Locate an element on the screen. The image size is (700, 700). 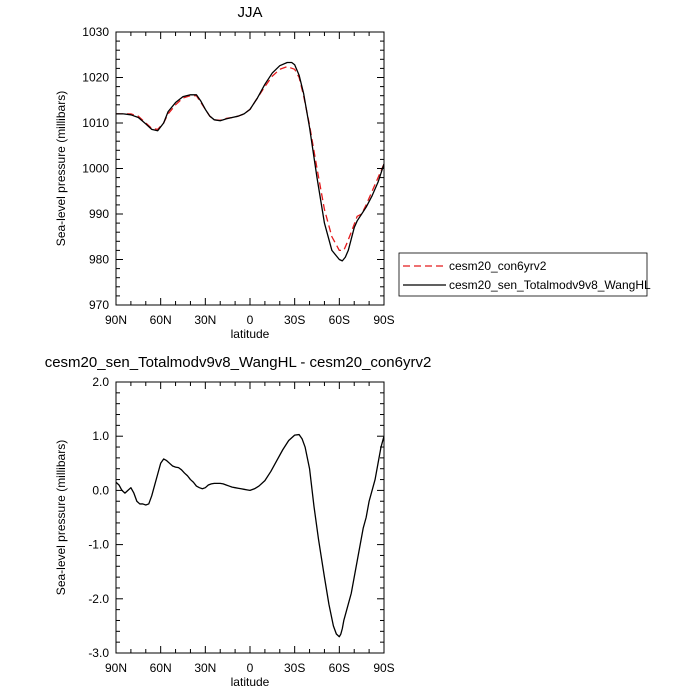
legend-entry-series-2: cesm20_sen_Totalmodv9v8_WangHL is located at coordinates (550, 285).